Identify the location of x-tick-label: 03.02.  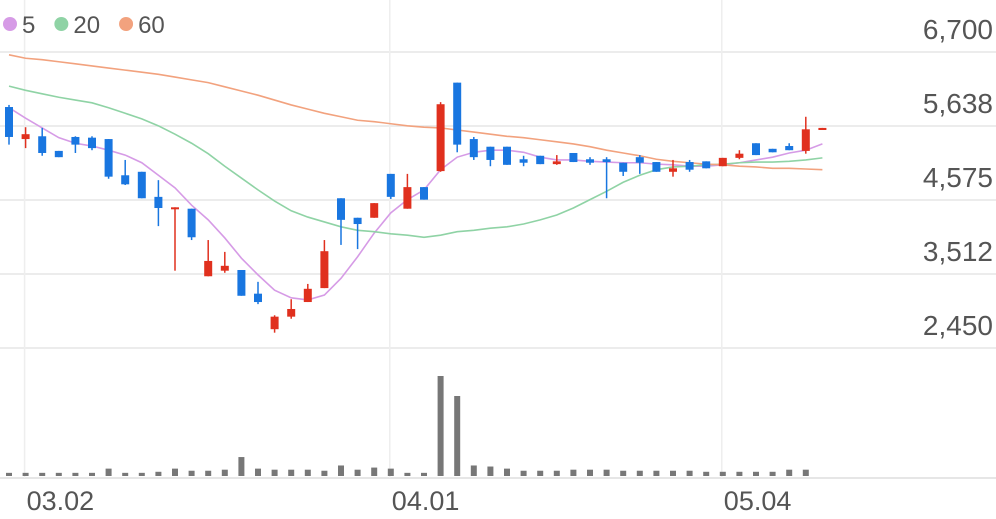
(61, 501).